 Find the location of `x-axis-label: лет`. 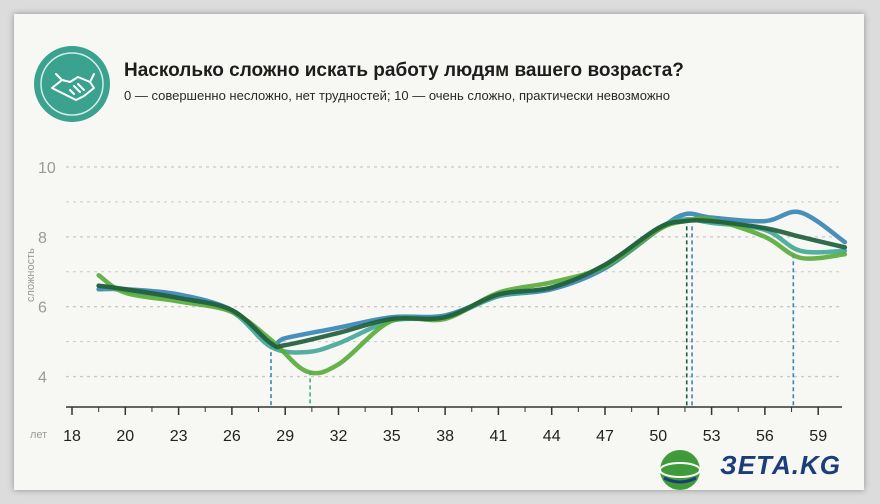

x-axis-label: лет is located at coordinates (38, 435).